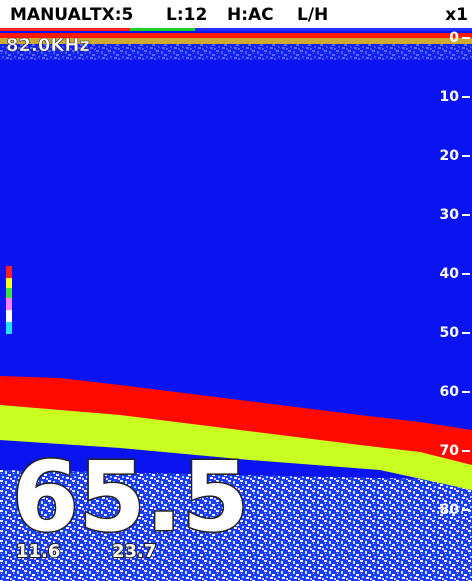  What do you see at coordinates (111, 15) in the screenshot?
I see `tx: TX:5` at bounding box center [111, 15].